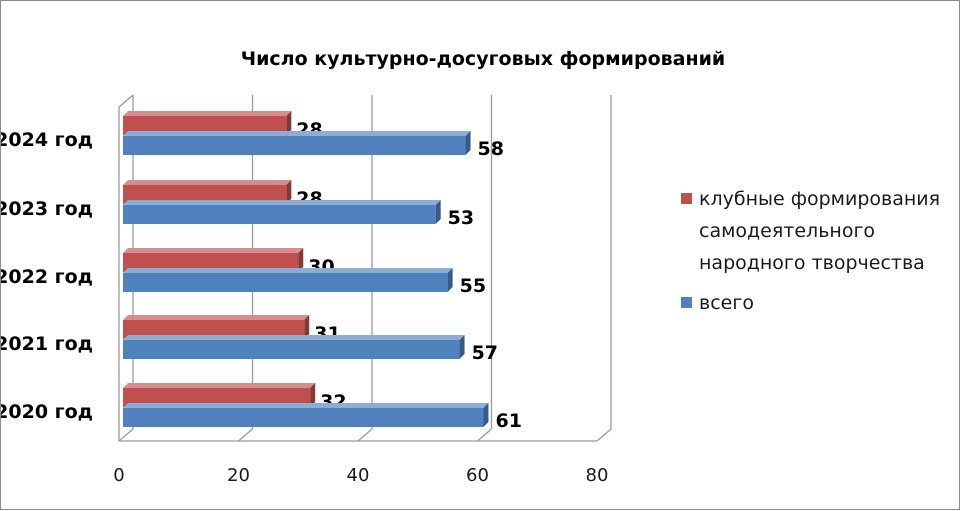 Image resolution: width=960 pixels, height=511 pixels. What do you see at coordinates (47, 344) in the screenshot?
I see `category-label: 2021 год` at bounding box center [47, 344].